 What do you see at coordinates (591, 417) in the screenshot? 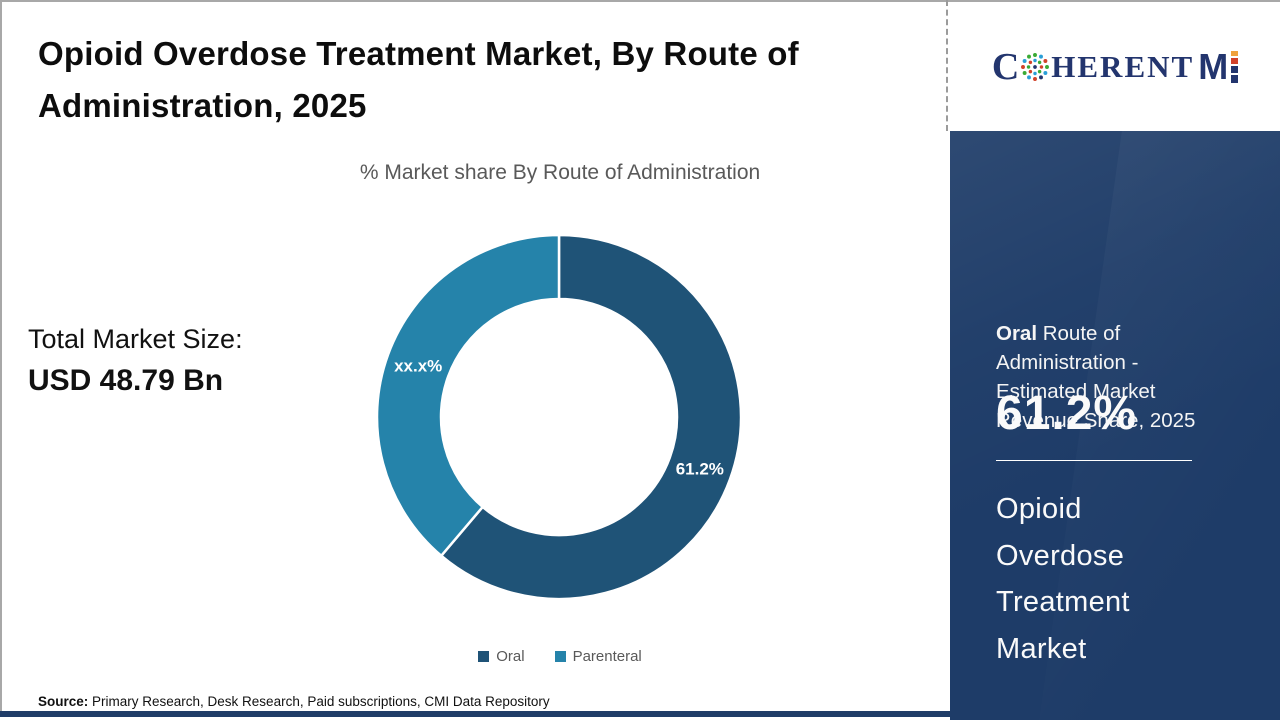
I see `donut-slice-oral` at bounding box center [591, 417].